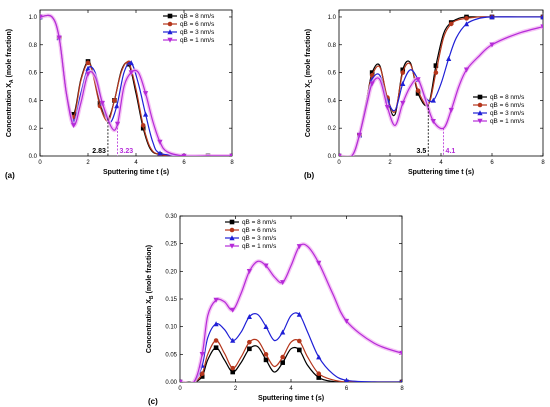 The image size is (550, 407). Describe the element at coordinates (171, 217) in the screenshot. I see `y-tick-label: 0.30` at that location.